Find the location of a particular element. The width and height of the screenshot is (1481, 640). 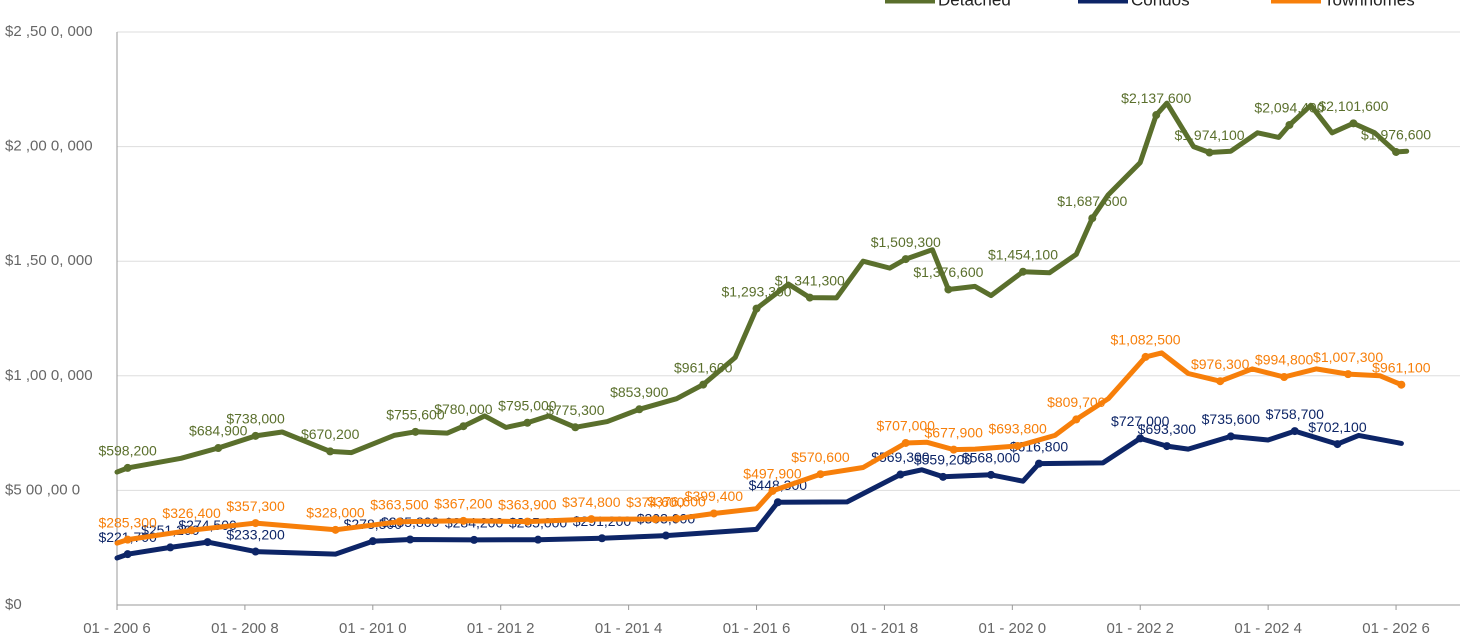

x-tick-label: 01 - 202 2 is located at coordinates (1140, 628).